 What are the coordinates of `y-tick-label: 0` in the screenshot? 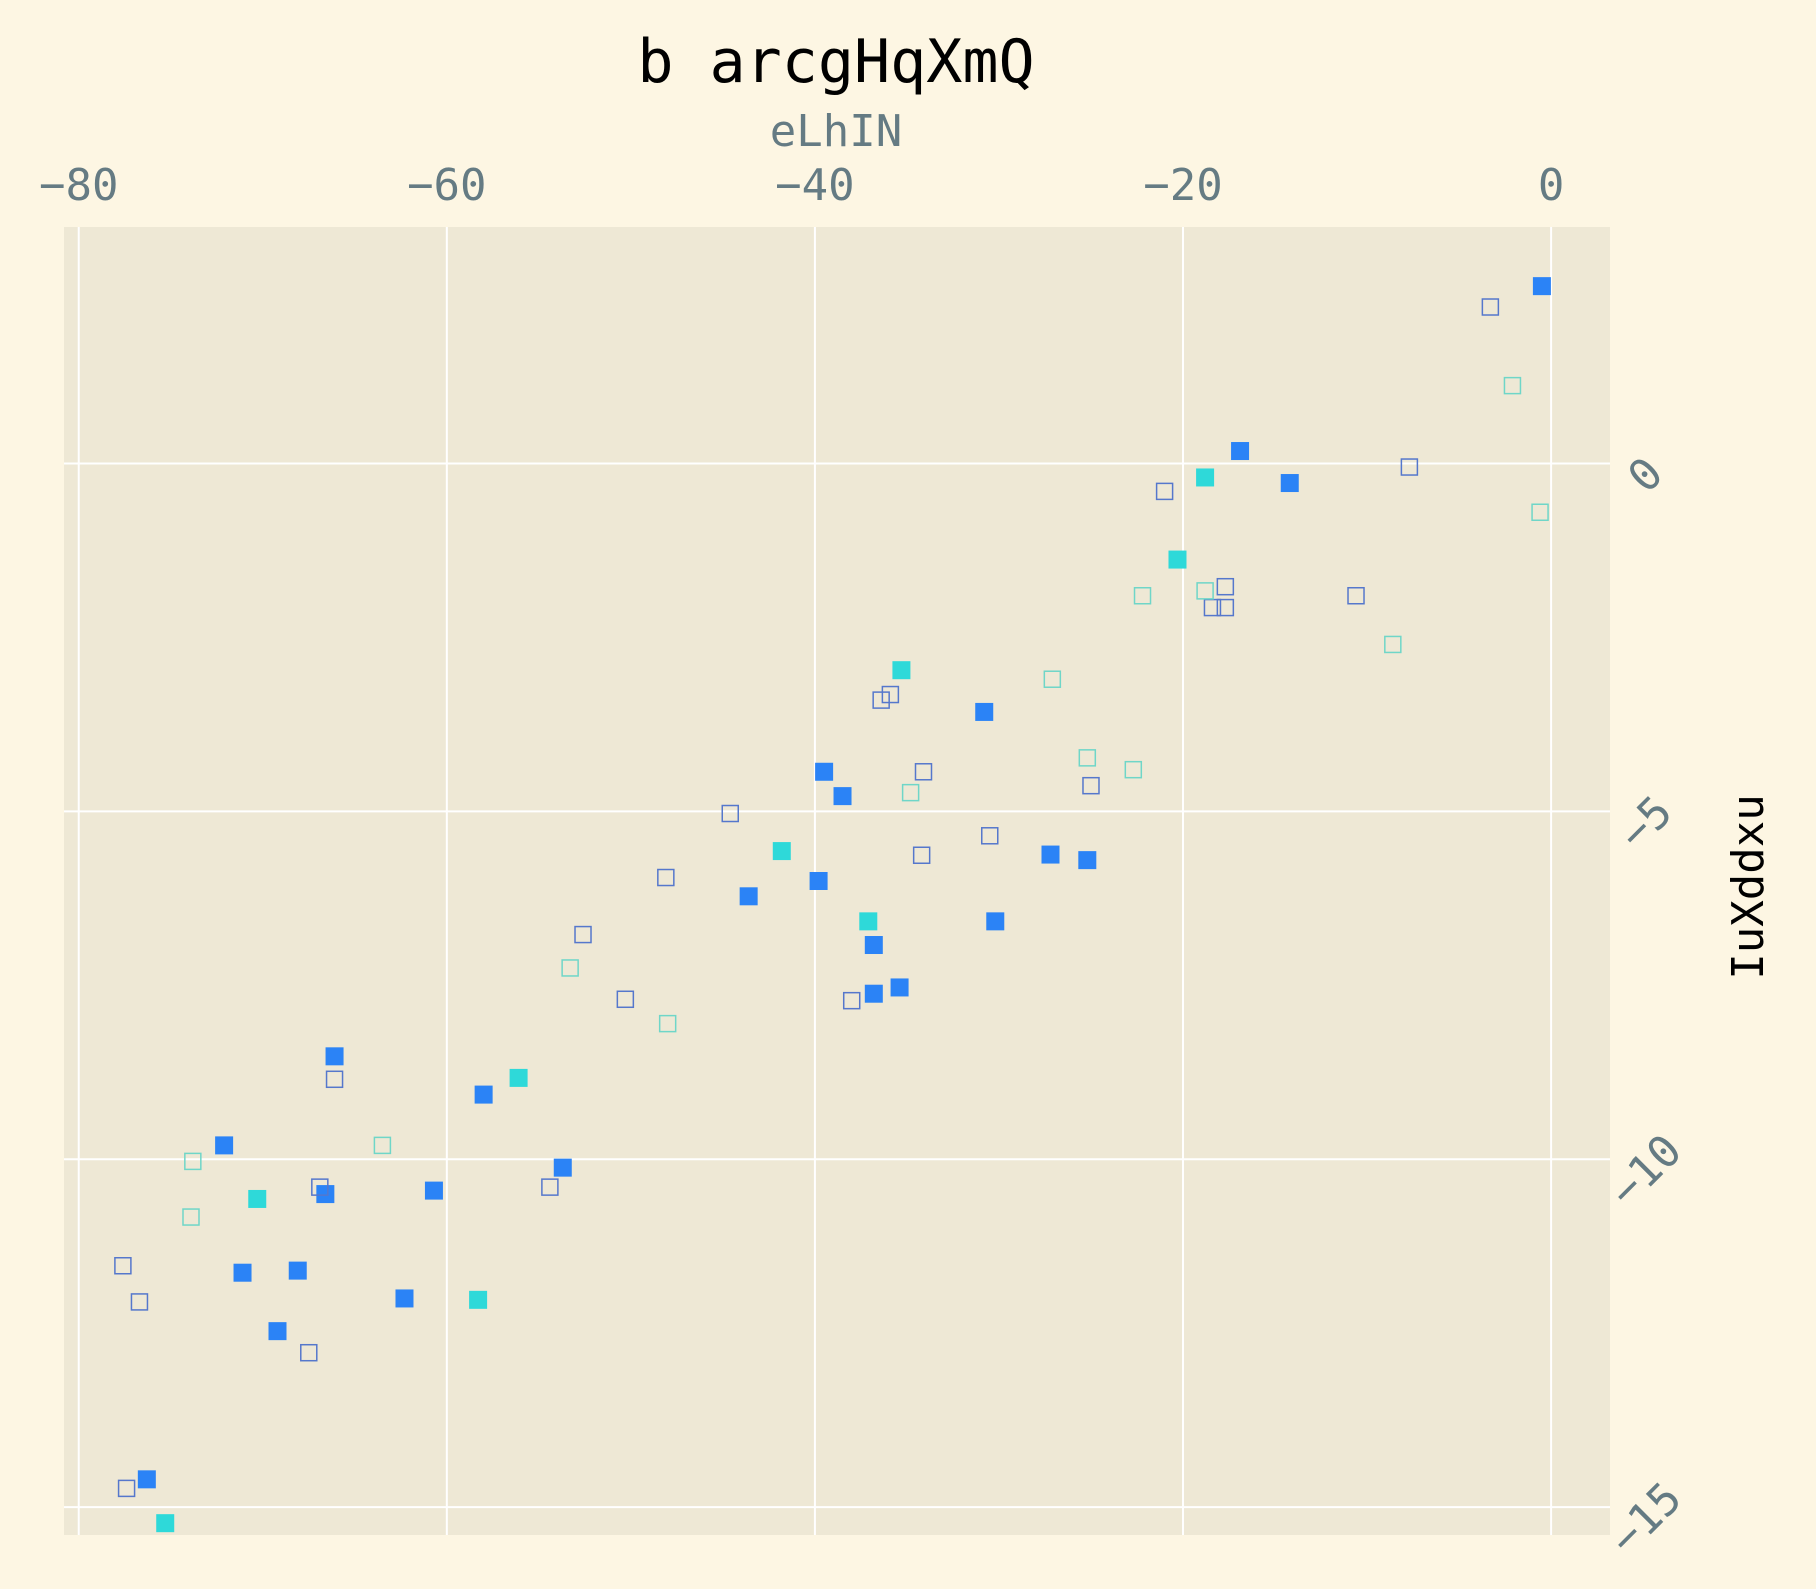 It's located at (1645, 475).